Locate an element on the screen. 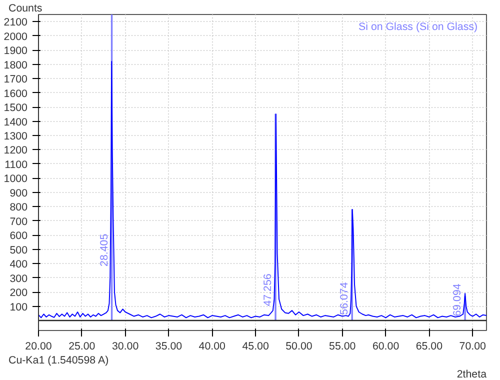  y-tick-label: 2100 is located at coordinates (16, 22).